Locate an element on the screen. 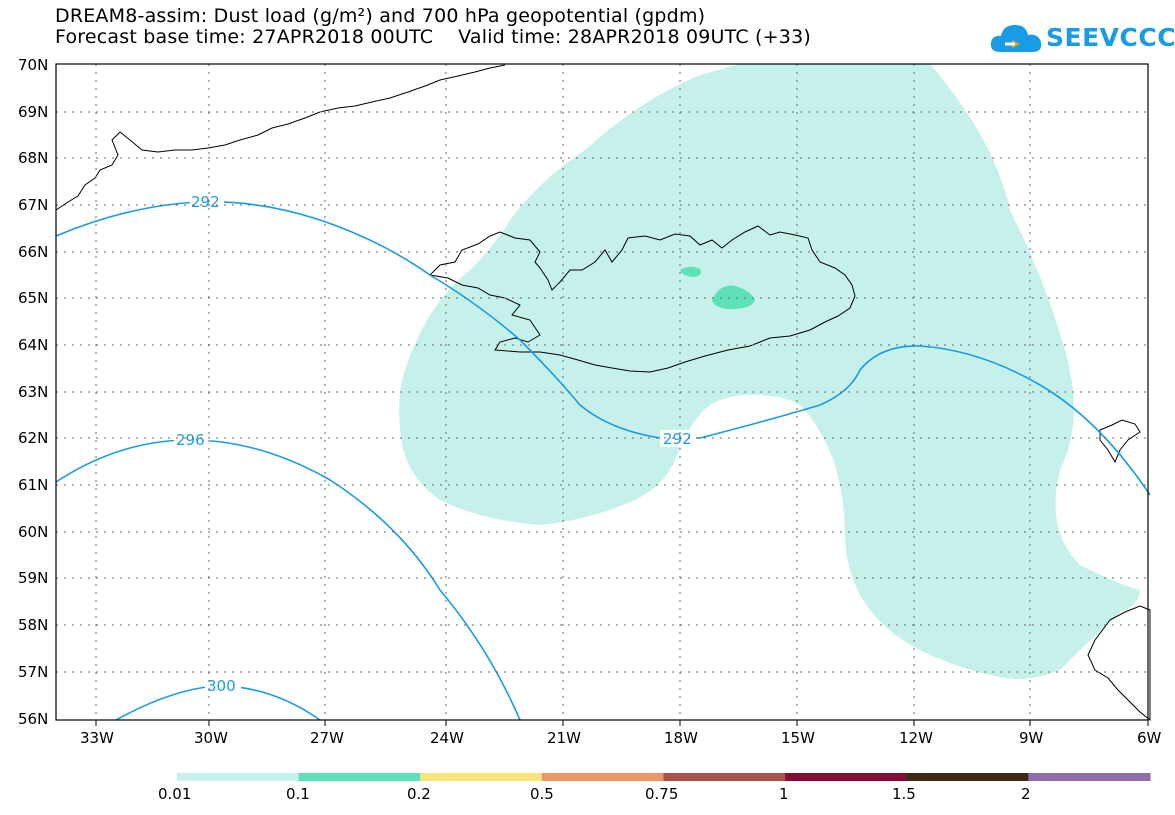 The height and width of the screenshot is (815, 1175). seevccc-logo: SEEVCCC is located at coordinates (1082, 38).